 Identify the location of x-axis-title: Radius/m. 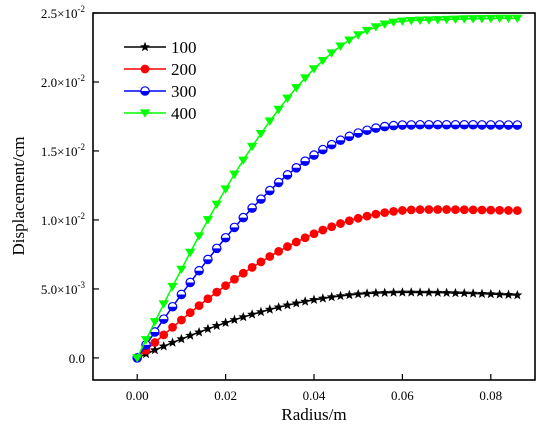
(313, 414).